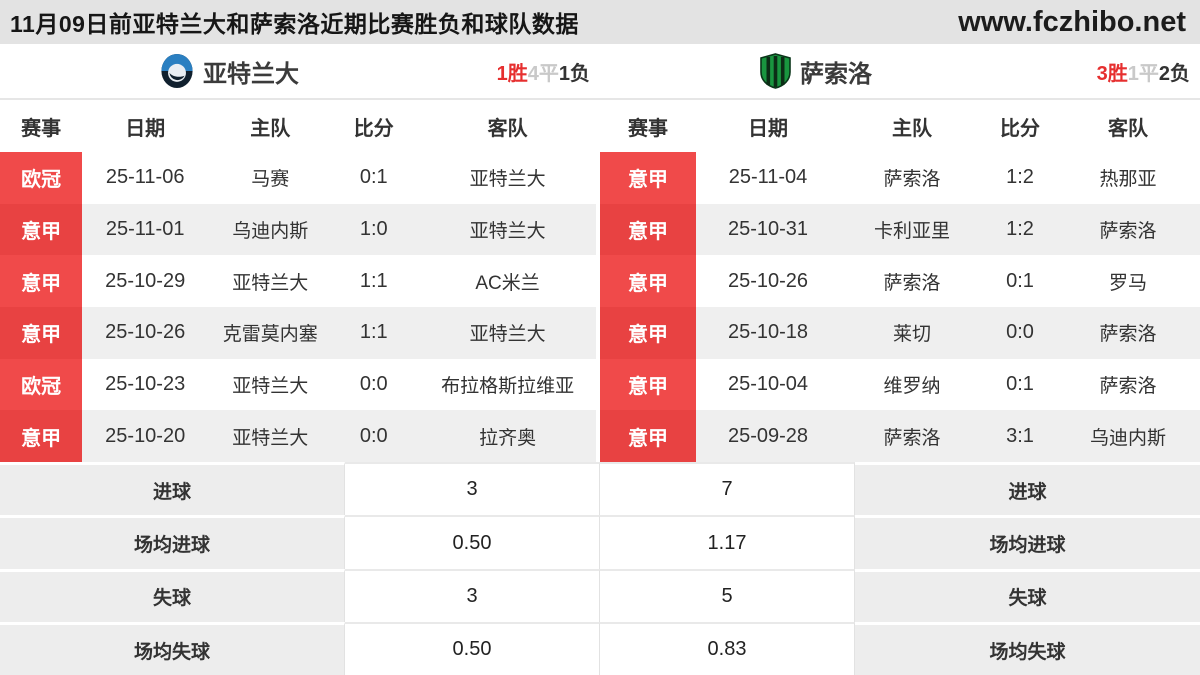 Image resolution: width=1200 pixels, height=675 pixels. I want to click on team-header-sassuolo: 萨索洛 3胜 1平 2负, so click(900, 71).